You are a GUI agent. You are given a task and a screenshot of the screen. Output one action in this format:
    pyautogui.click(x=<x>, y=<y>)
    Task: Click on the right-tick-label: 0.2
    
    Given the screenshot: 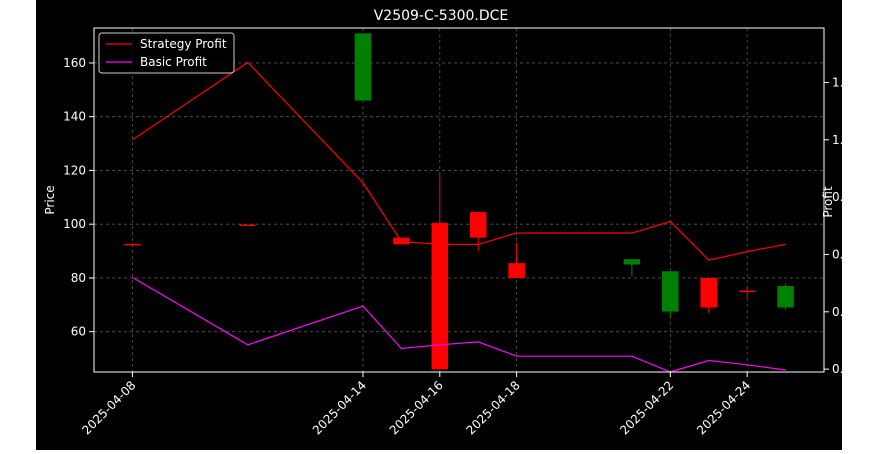 What is the action you would take?
    pyautogui.click(x=837, y=369)
    